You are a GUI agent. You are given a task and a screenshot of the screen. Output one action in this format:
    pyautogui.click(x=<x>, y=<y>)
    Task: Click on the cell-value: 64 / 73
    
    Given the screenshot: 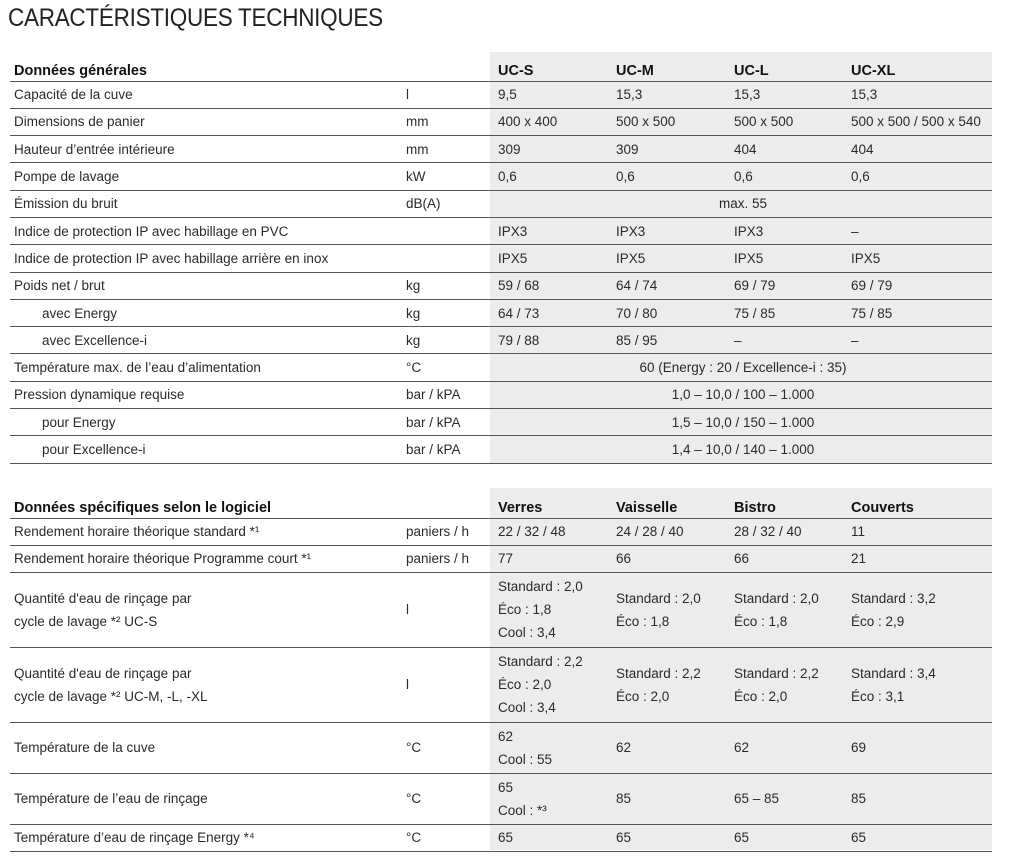 What is the action you would take?
    pyautogui.click(x=553, y=313)
    